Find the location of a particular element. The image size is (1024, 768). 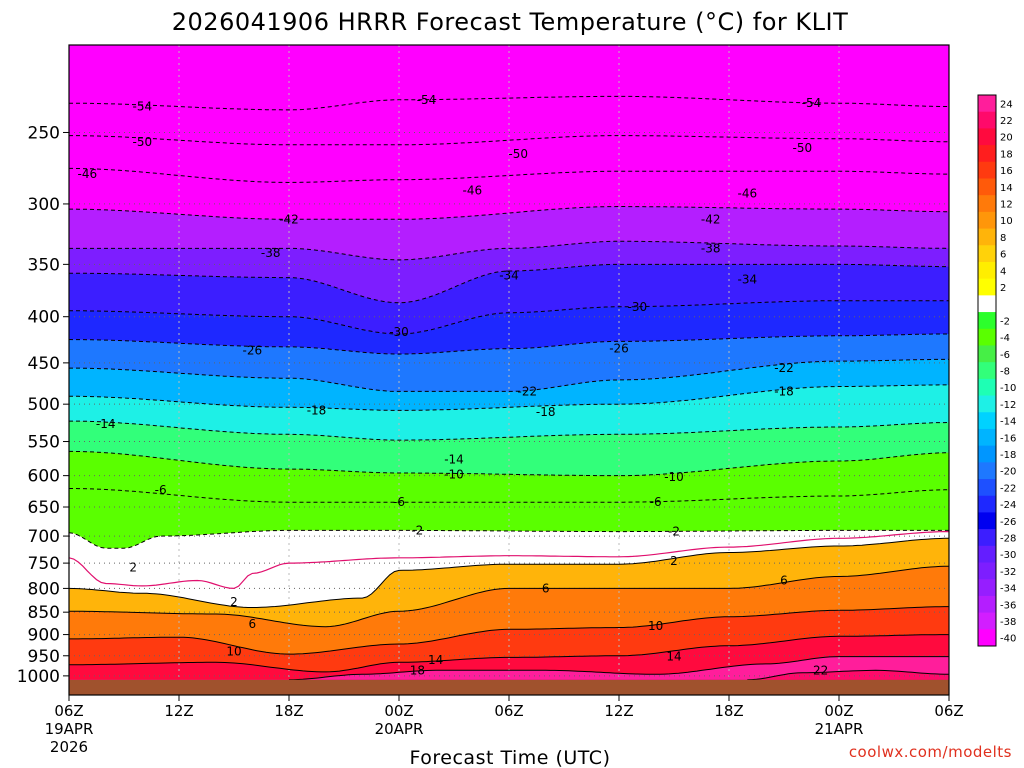

contour-label: -38 is located at coordinates (271, 253).